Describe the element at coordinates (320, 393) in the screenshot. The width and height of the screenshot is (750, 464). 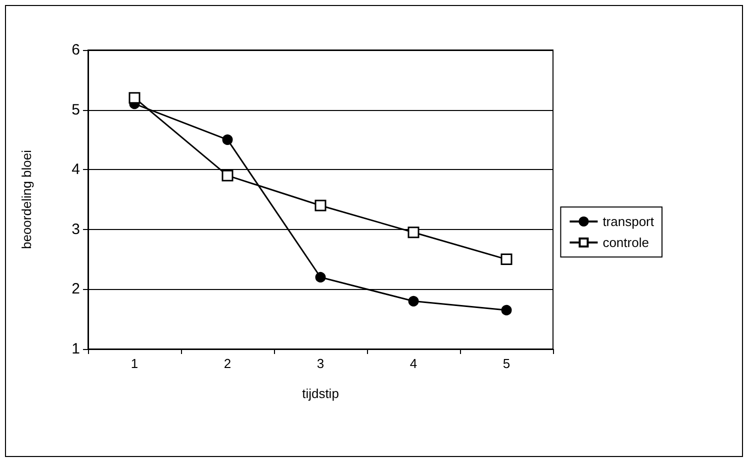
I see `x-axis-title: tijdstip` at that location.